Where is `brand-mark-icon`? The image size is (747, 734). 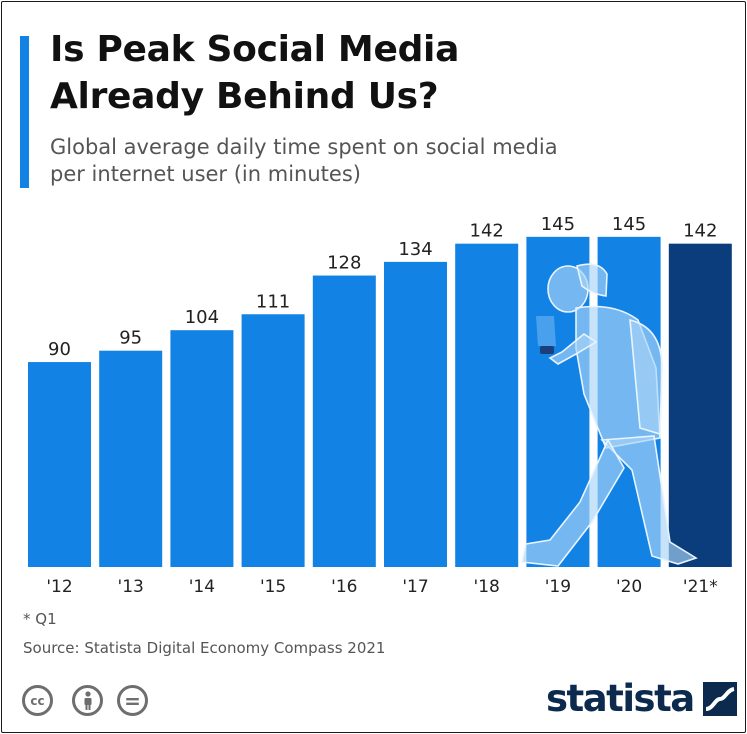
brand-mark-icon is located at coordinates (719, 699).